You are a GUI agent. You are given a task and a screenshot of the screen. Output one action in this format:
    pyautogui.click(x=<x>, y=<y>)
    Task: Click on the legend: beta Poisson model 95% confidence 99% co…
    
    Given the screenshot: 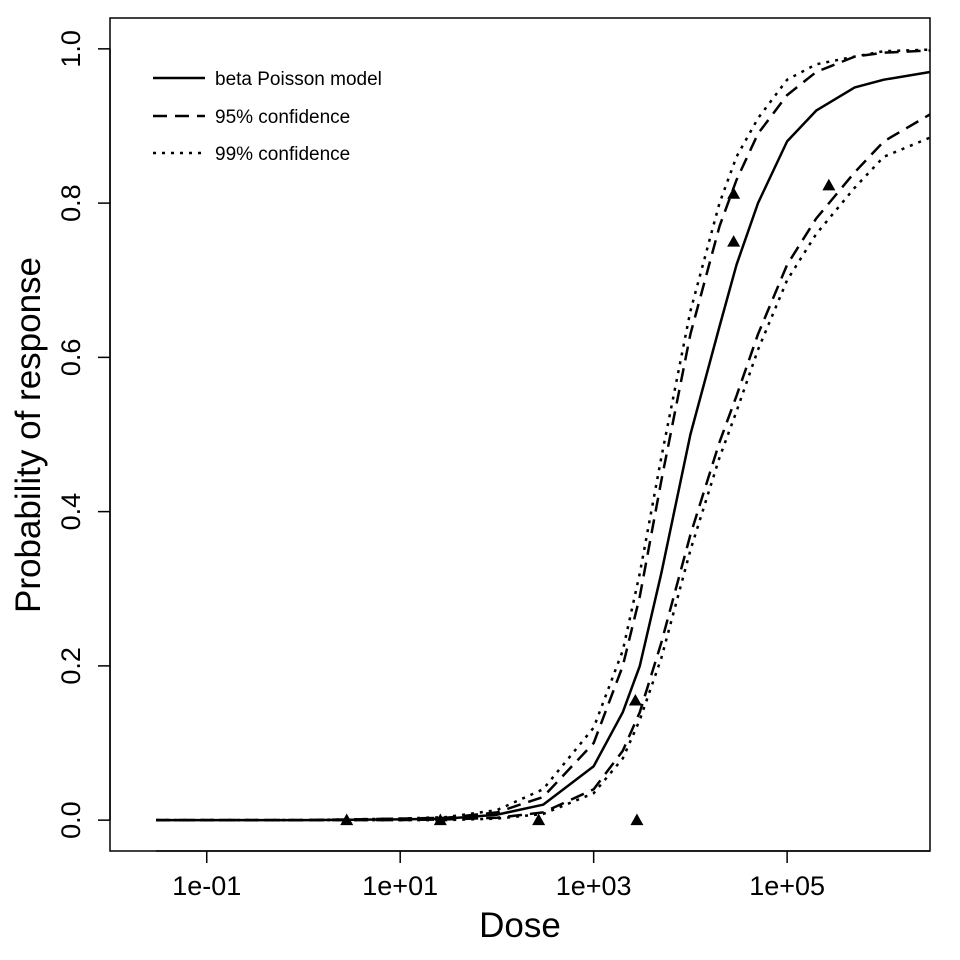 What is the action you would take?
    pyautogui.click(x=267, y=117)
    